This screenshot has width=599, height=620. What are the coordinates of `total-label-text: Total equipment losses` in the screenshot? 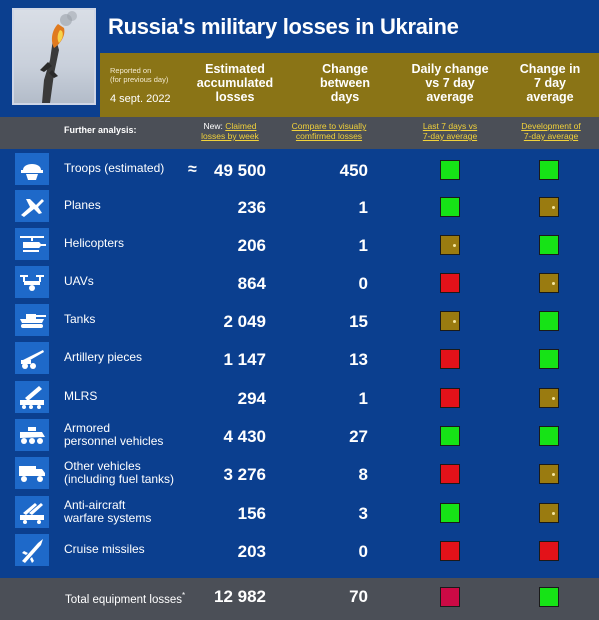 It's located at (123, 599).